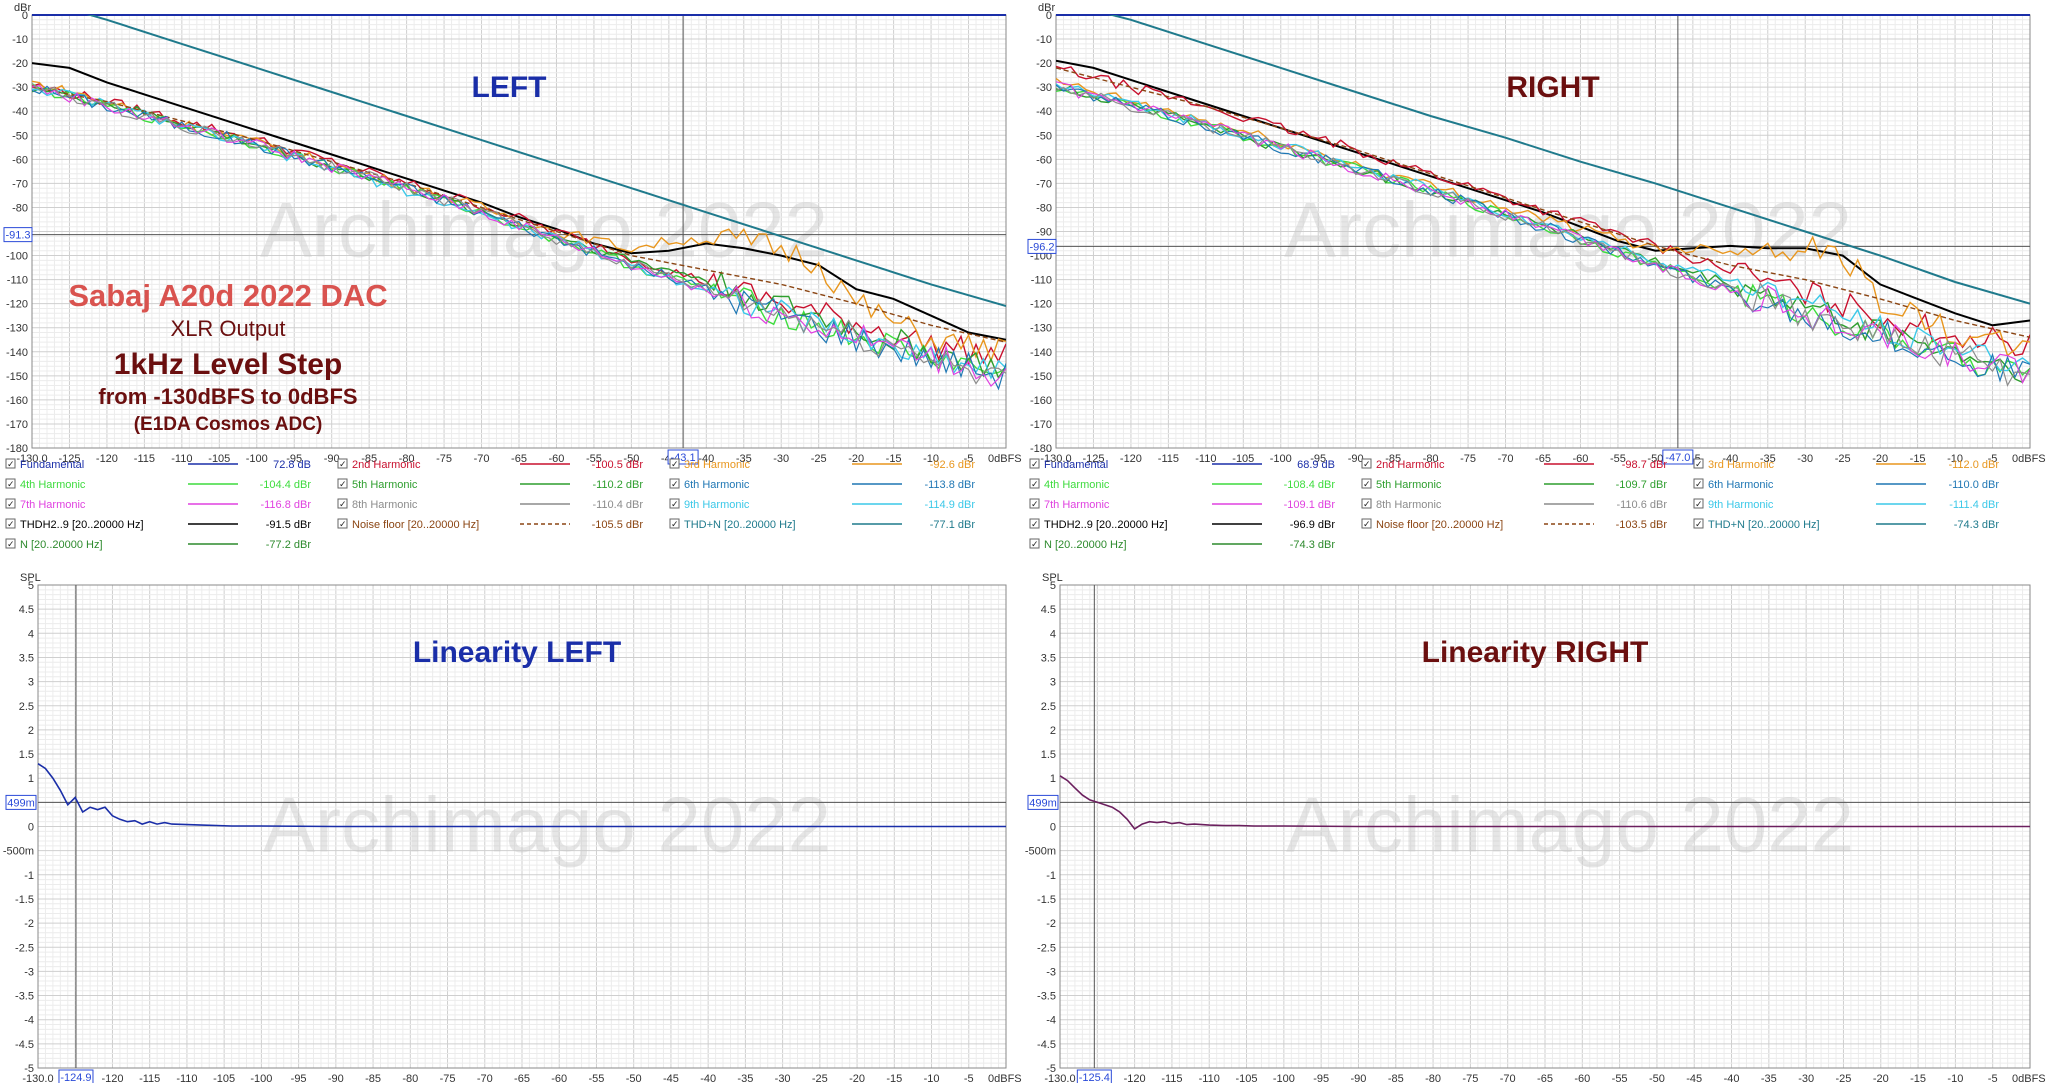 This screenshot has width=2048, height=1088. I want to click on x-tick-label: -105, so click(1243, 459).